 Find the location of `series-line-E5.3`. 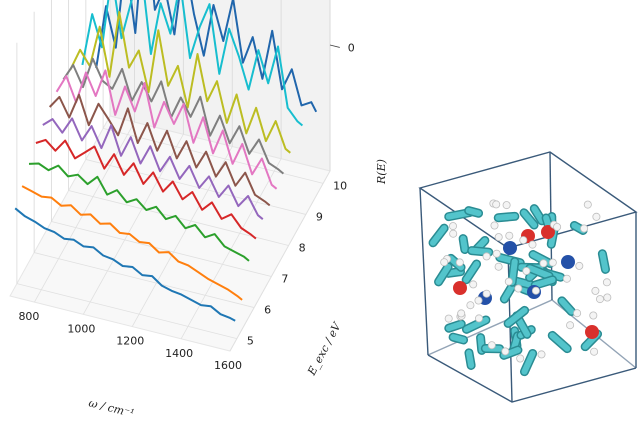

series-line-E5.3 is located at coordinates (132, 243).